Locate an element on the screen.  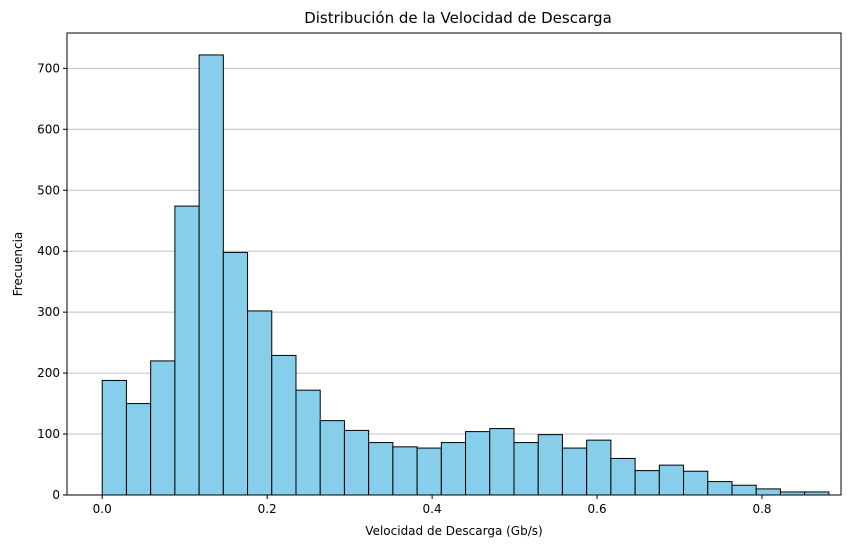
x-tick-label: 0.2 is located at coordinates (267, 509).